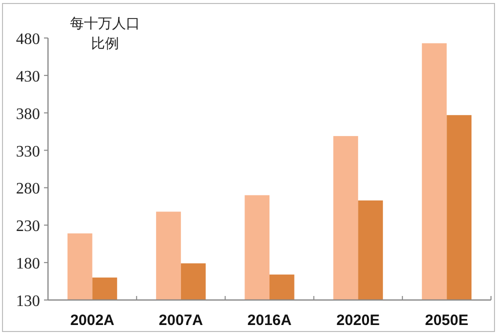  I want to click on x-tick-label: 2050E, so click(446, 320).